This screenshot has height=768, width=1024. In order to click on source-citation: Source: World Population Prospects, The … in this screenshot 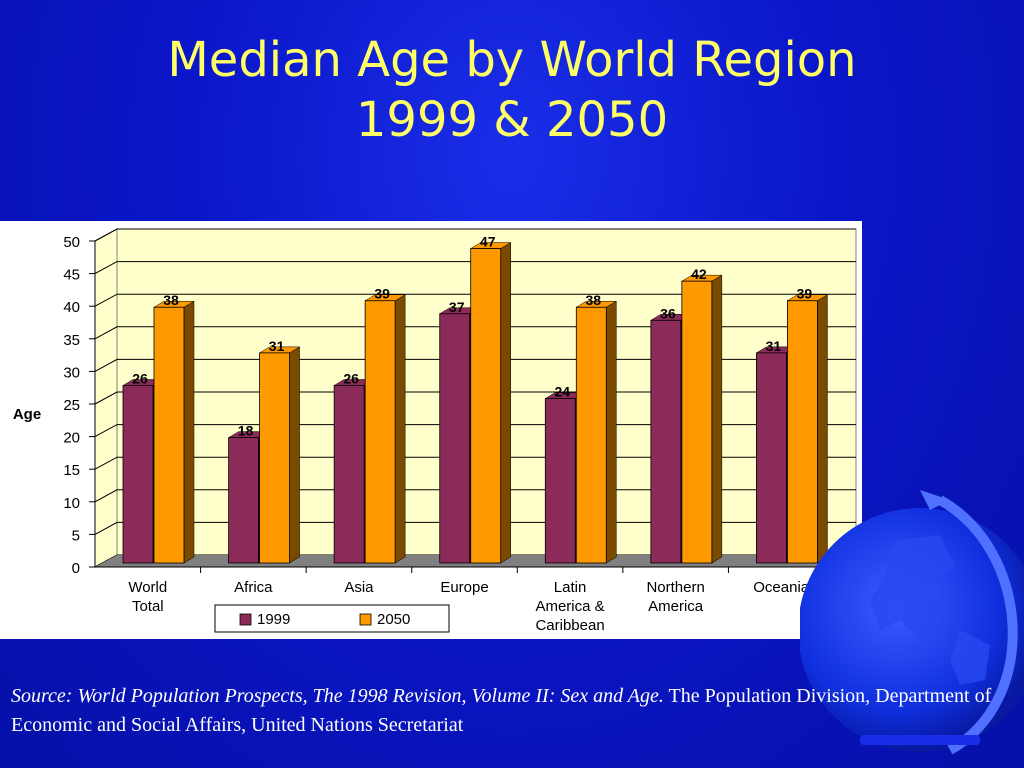, I will do `click(337, 696)`.